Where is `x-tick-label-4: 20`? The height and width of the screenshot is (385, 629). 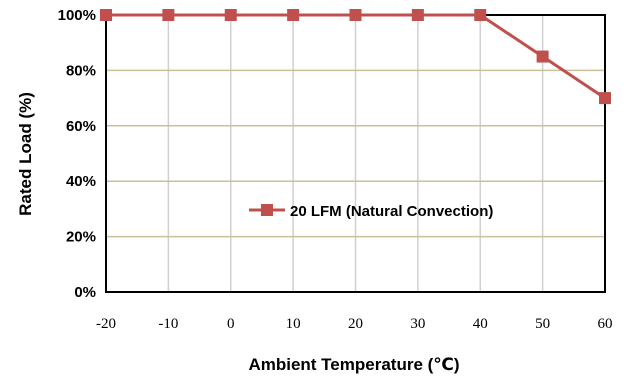
x-tick-label-4: 20 is located at coordinates (355, 324).